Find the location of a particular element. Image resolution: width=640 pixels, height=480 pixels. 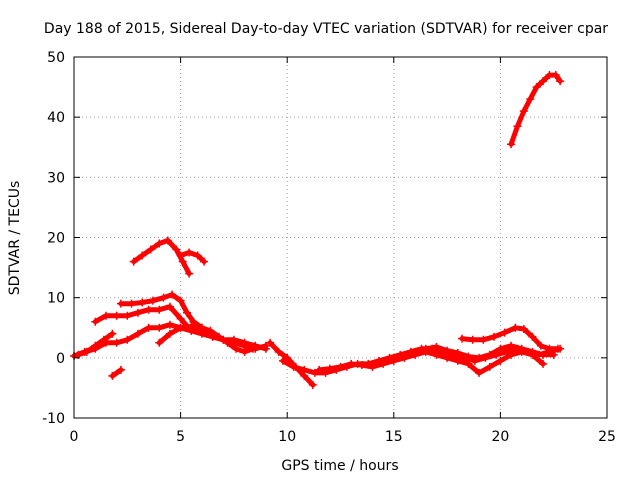

x-tick-label: 0 is located at coordinates (74, 437).